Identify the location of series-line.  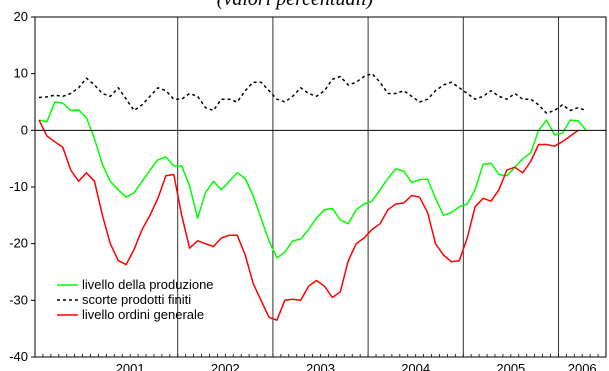
(312, 93).